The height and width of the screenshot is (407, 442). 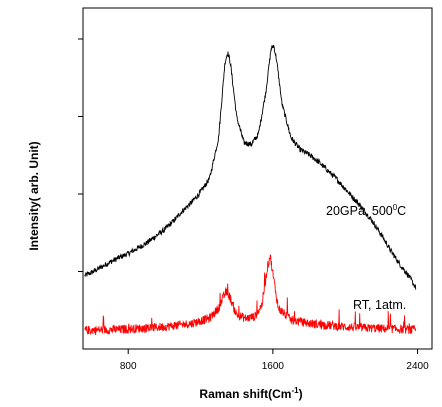 What do you see at coordinates (80, 155) in the screenshot?
I see `y-axis-ticks` at bounding box center [80, 155].